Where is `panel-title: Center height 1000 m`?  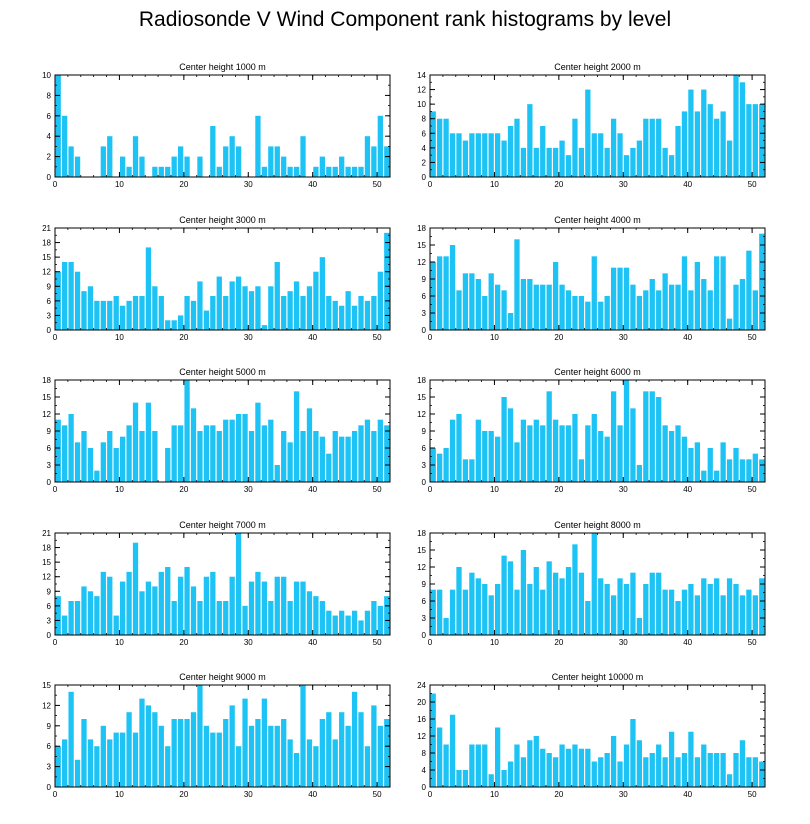 panel-title: Center height 1000 m is located at coordinates (222, 67).